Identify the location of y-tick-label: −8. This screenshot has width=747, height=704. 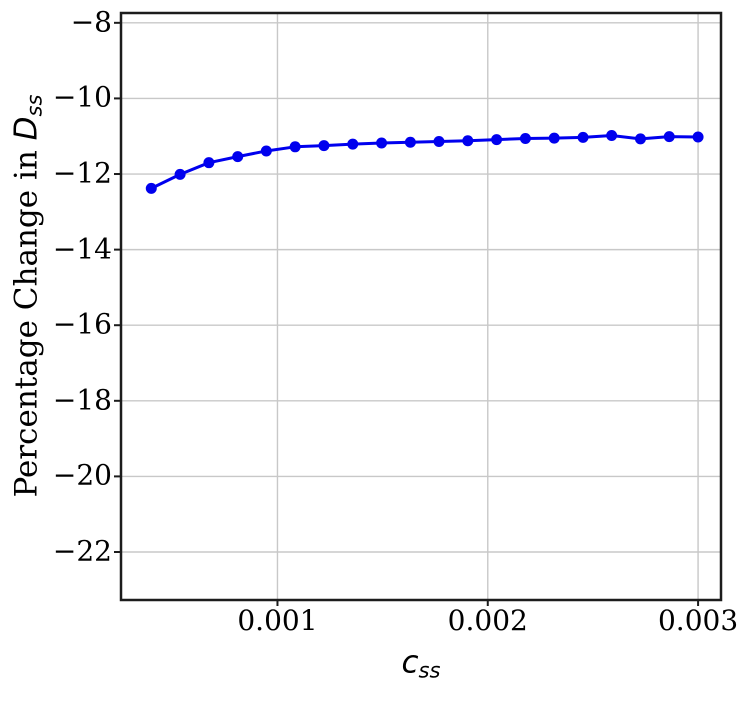
(91, 22).